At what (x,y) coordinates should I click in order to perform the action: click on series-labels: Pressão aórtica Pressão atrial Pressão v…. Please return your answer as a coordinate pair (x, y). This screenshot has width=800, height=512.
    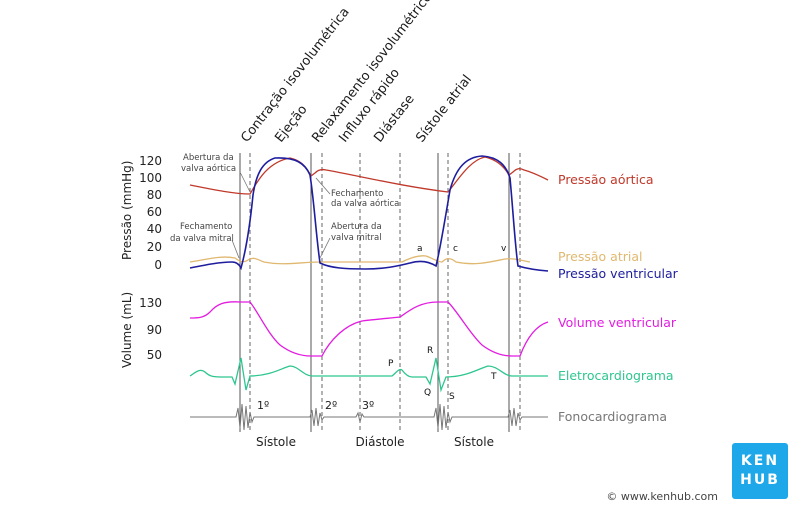
    Looking at the image, I should click on (618, 298).